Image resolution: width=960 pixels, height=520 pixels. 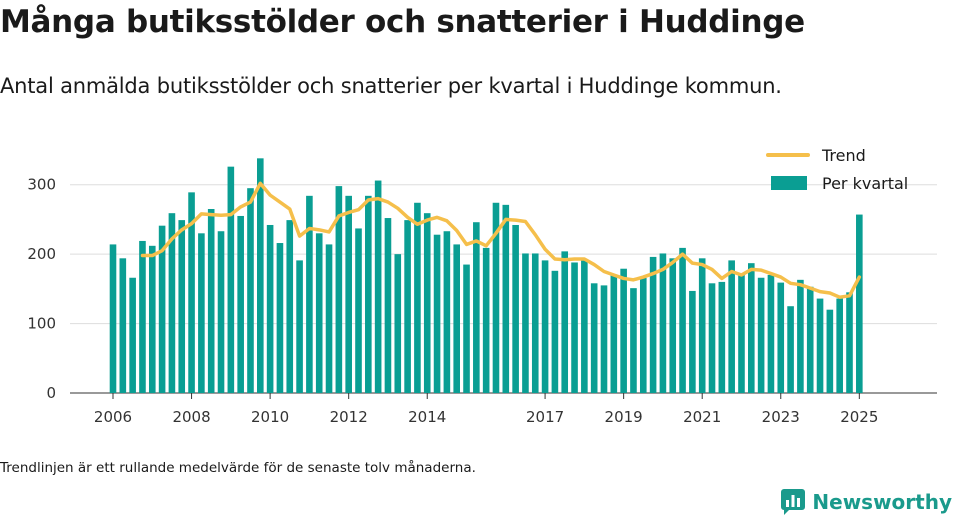 What do you see at coordinates (702, 417) in the screenshot?
I see `x-tick-label: 2021` at bounding box center [702, 417].